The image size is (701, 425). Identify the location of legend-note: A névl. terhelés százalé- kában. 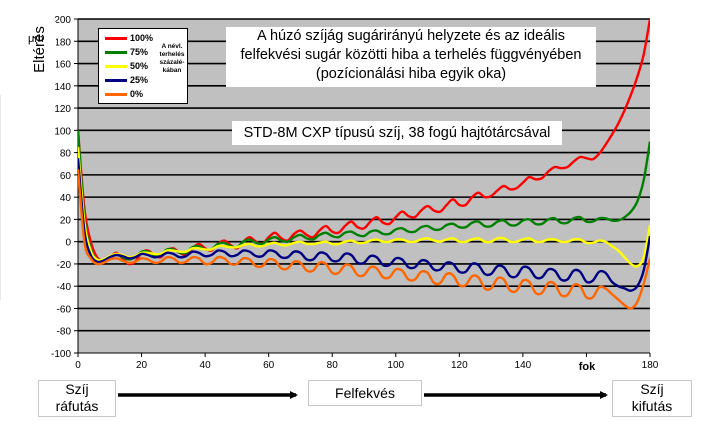
(172, 59).